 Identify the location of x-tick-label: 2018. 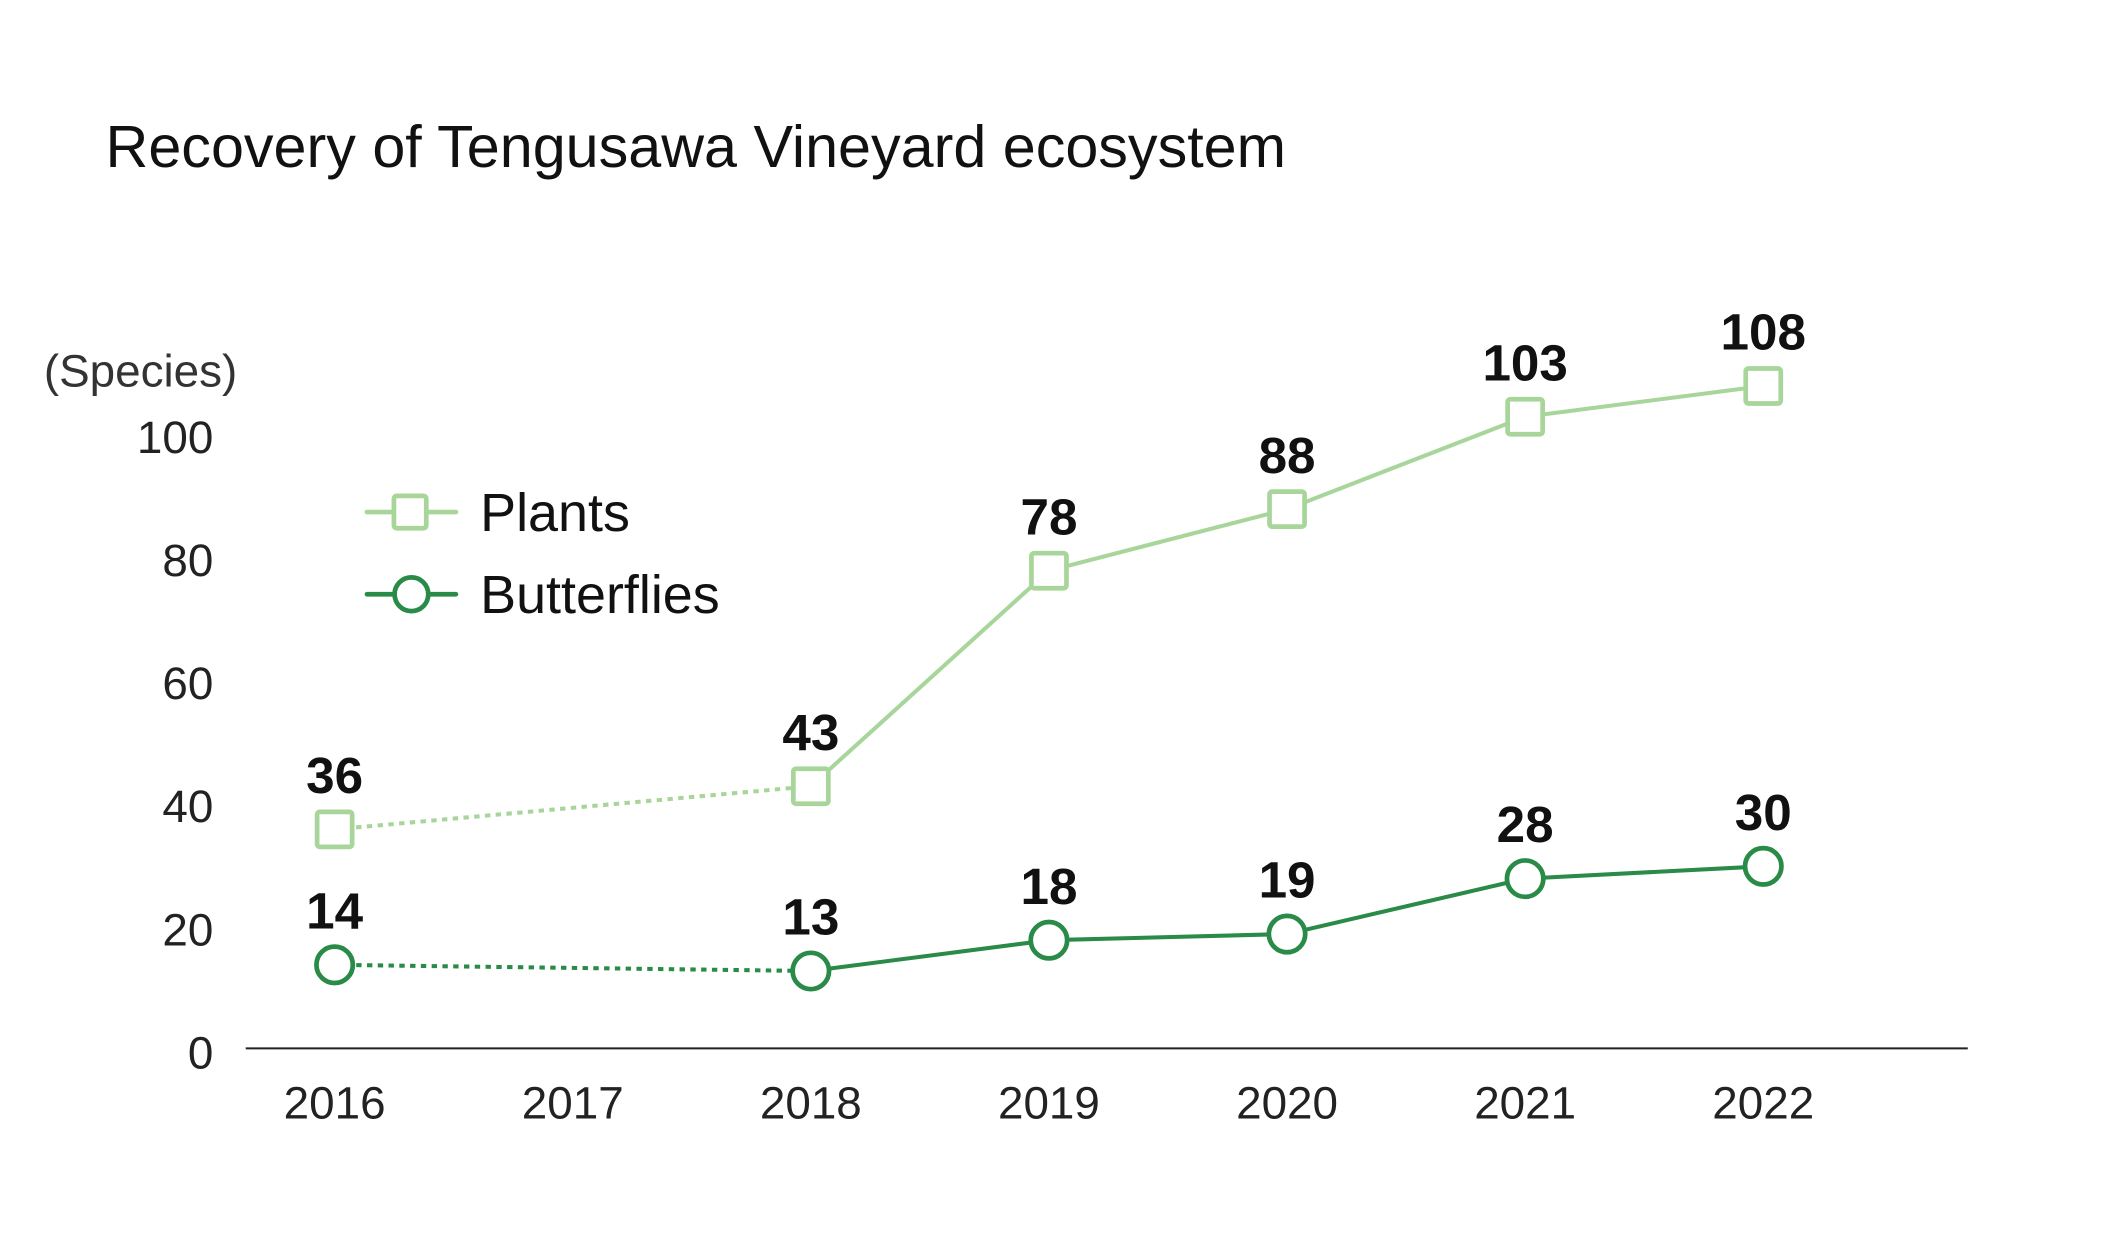
(811, 1102).